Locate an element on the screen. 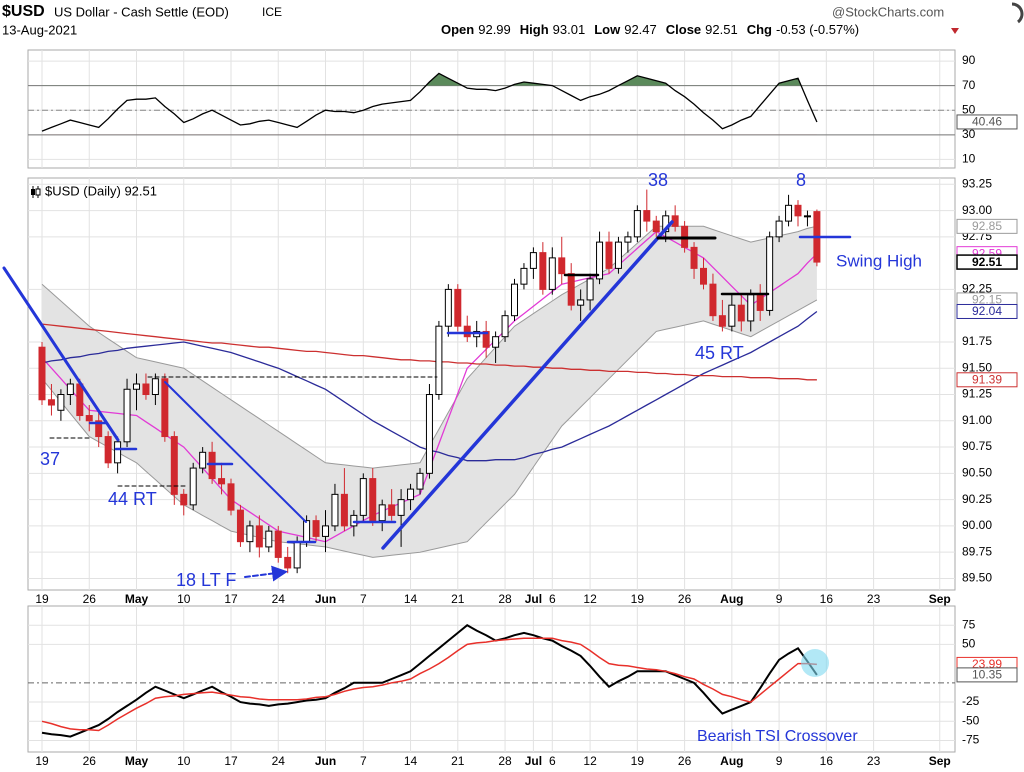 The width and height of the screenshot is (1024, 772). x-tick-label: 9 is located at coordinates (779, 599).